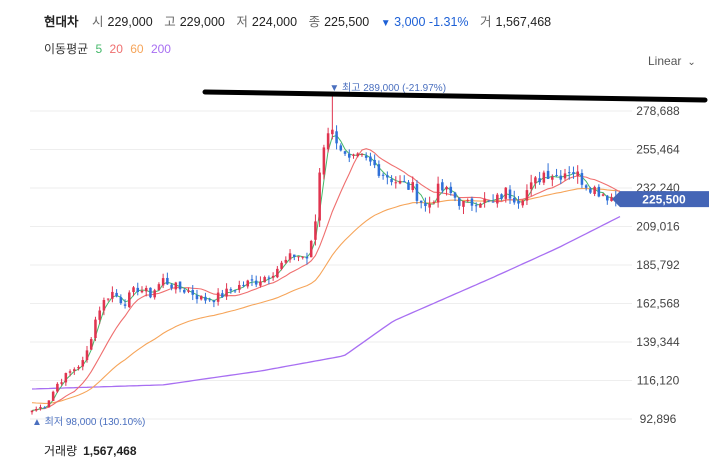 This screenshot has width=725, height=459. What do you see at coordinates (170, 22) in the screenshot?
I see `high-label: 고` at bounding box center [170, 22].